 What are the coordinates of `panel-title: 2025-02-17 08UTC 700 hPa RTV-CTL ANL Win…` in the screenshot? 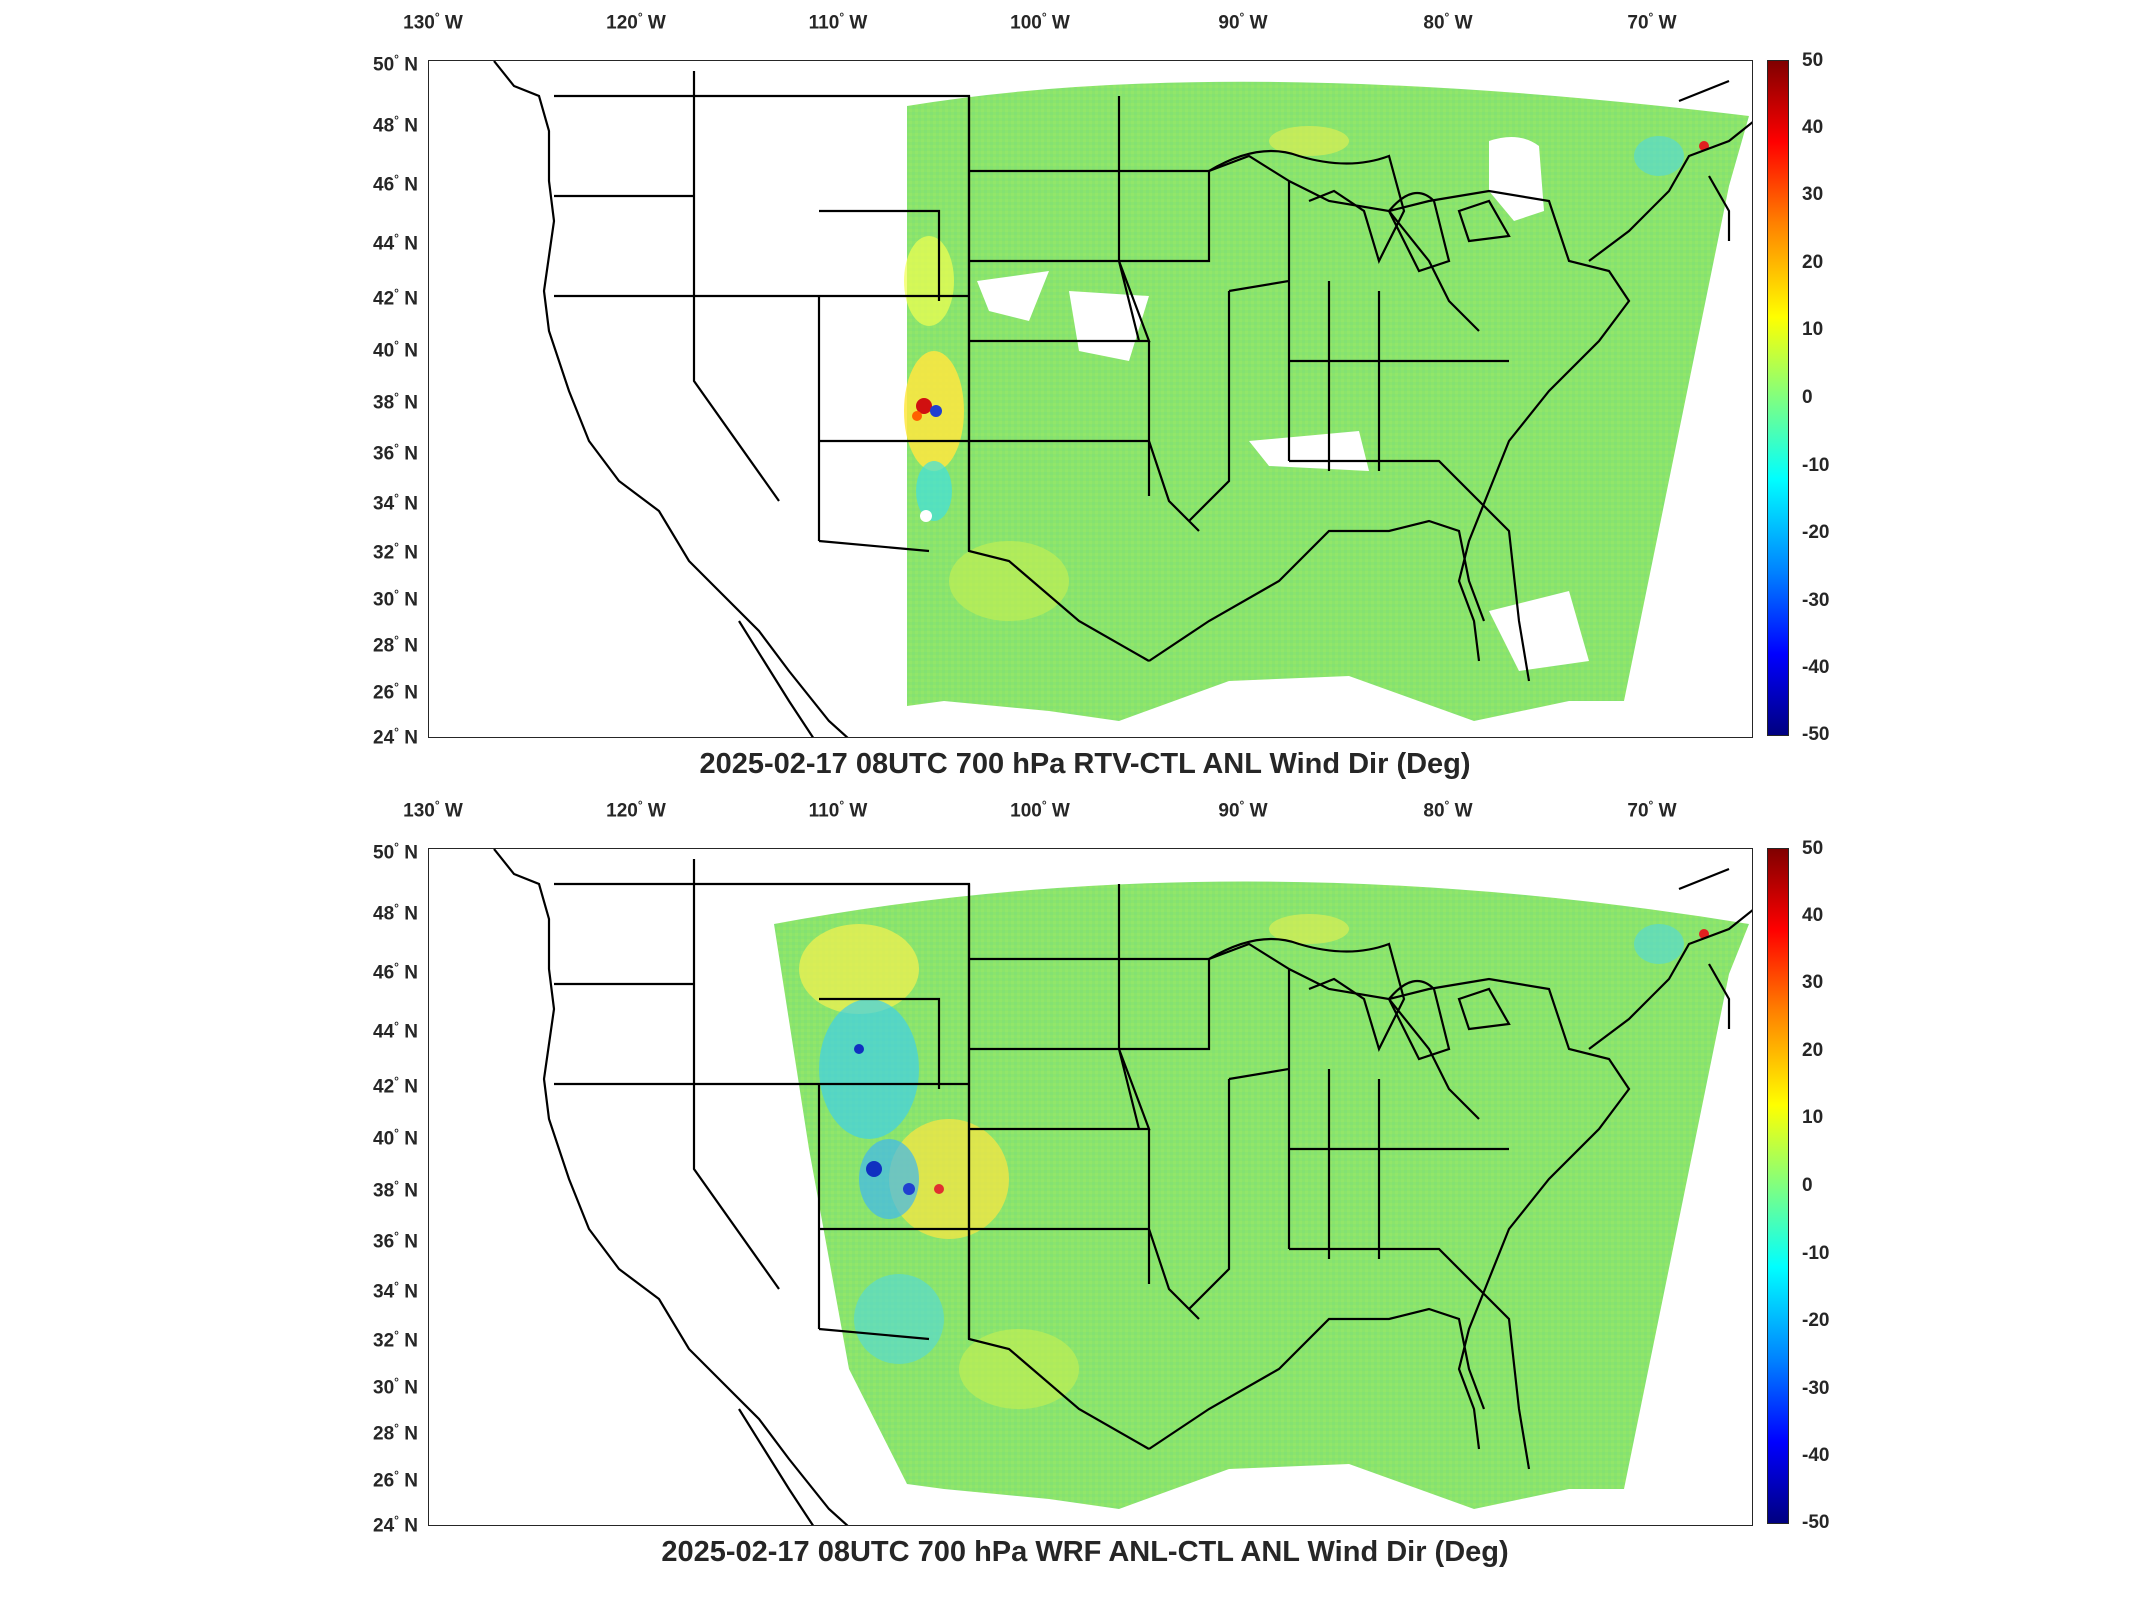 It's located at (1085, 764).